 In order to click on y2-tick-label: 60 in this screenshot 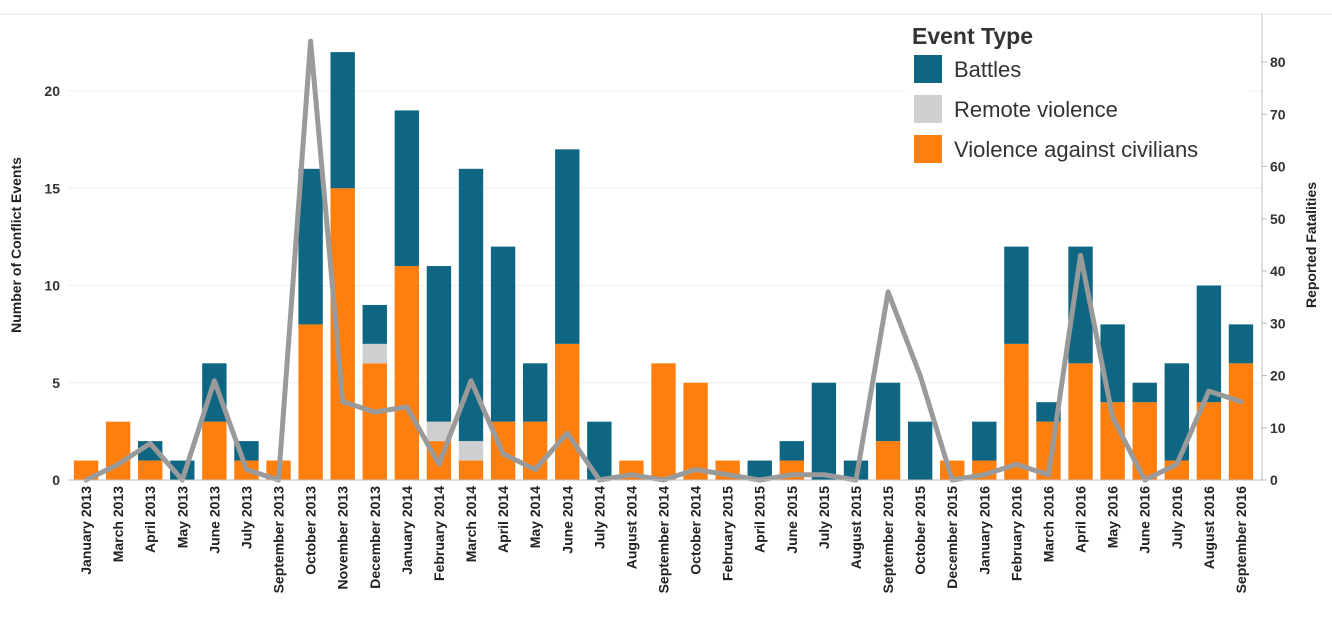, I will do `click(1278, 167)`.